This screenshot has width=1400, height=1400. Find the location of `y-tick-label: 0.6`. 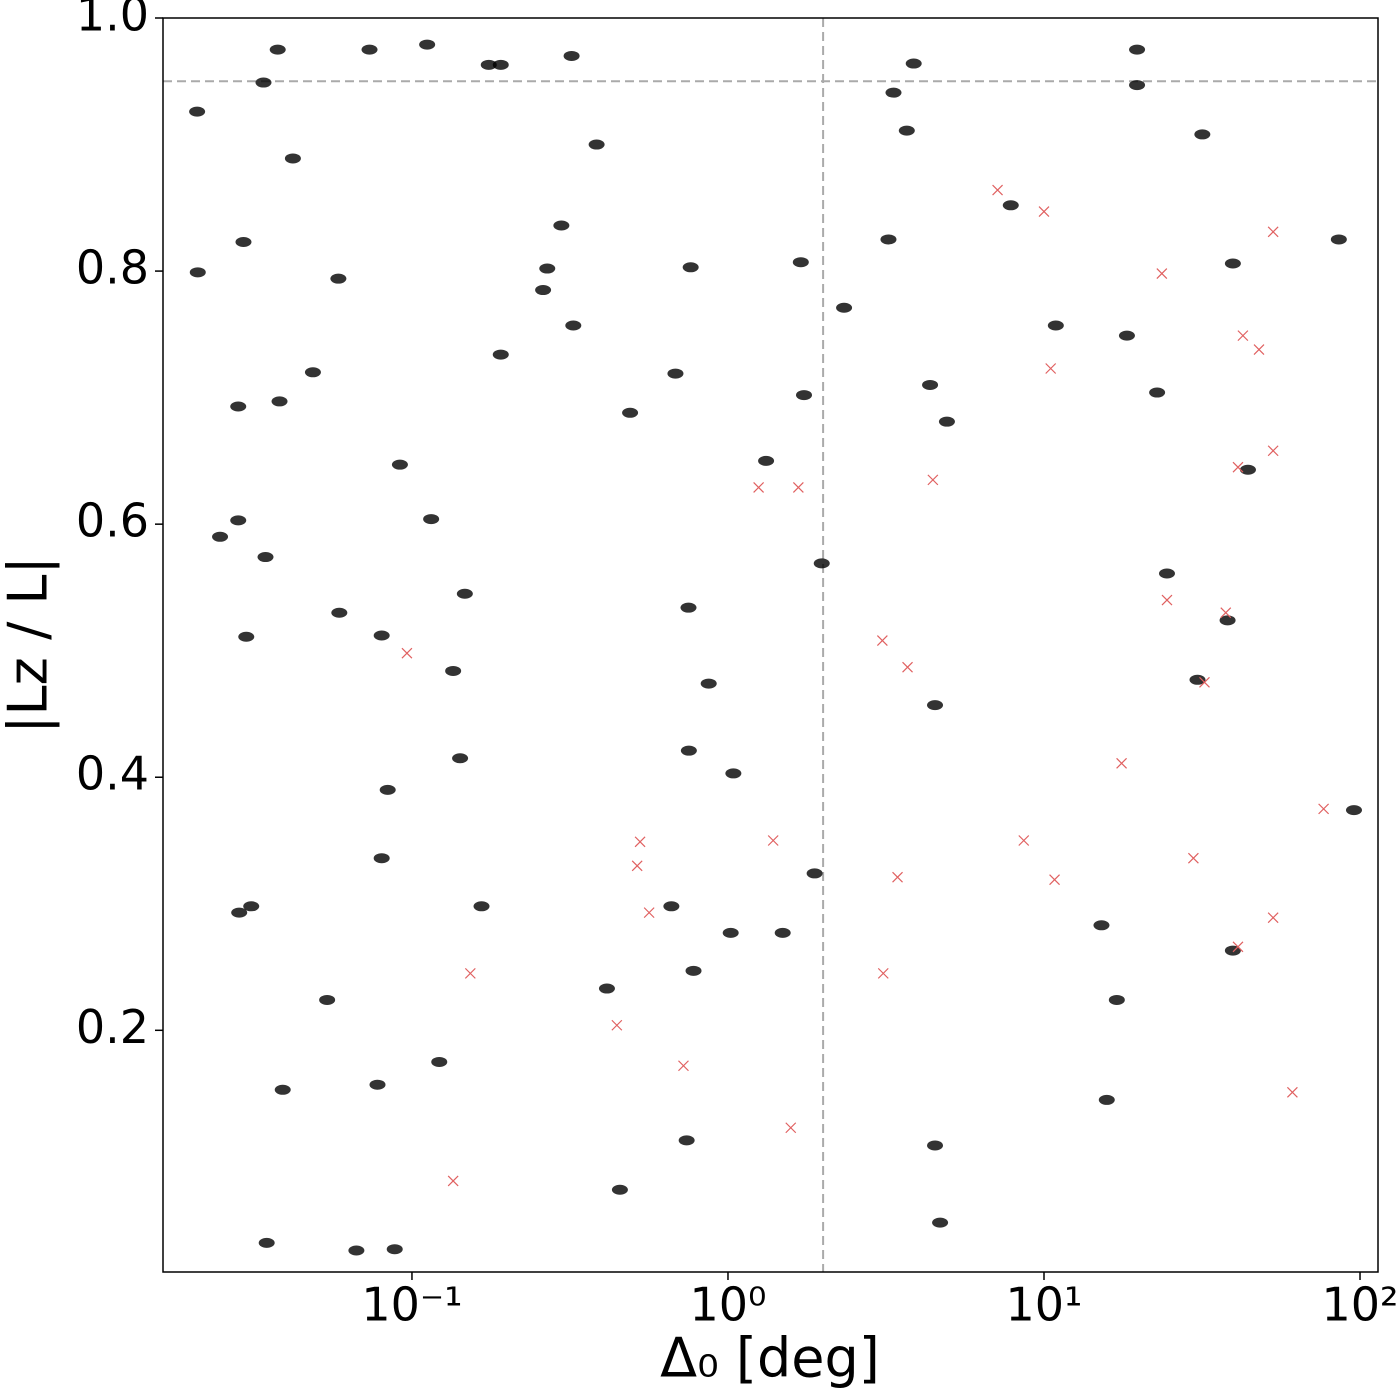

y-tick-label: 0.6 is located at coordinates (112, 521).